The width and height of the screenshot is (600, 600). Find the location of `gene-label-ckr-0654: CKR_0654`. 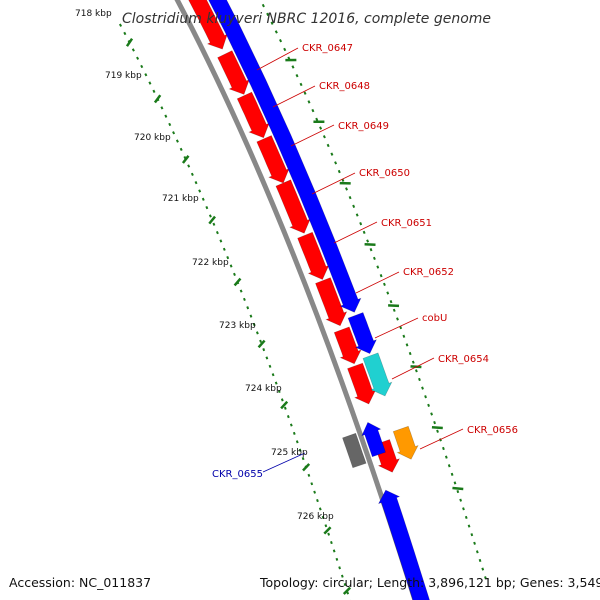

gene-label-ckr-0654: CKR_0654 is located at coordinates (463, 359).